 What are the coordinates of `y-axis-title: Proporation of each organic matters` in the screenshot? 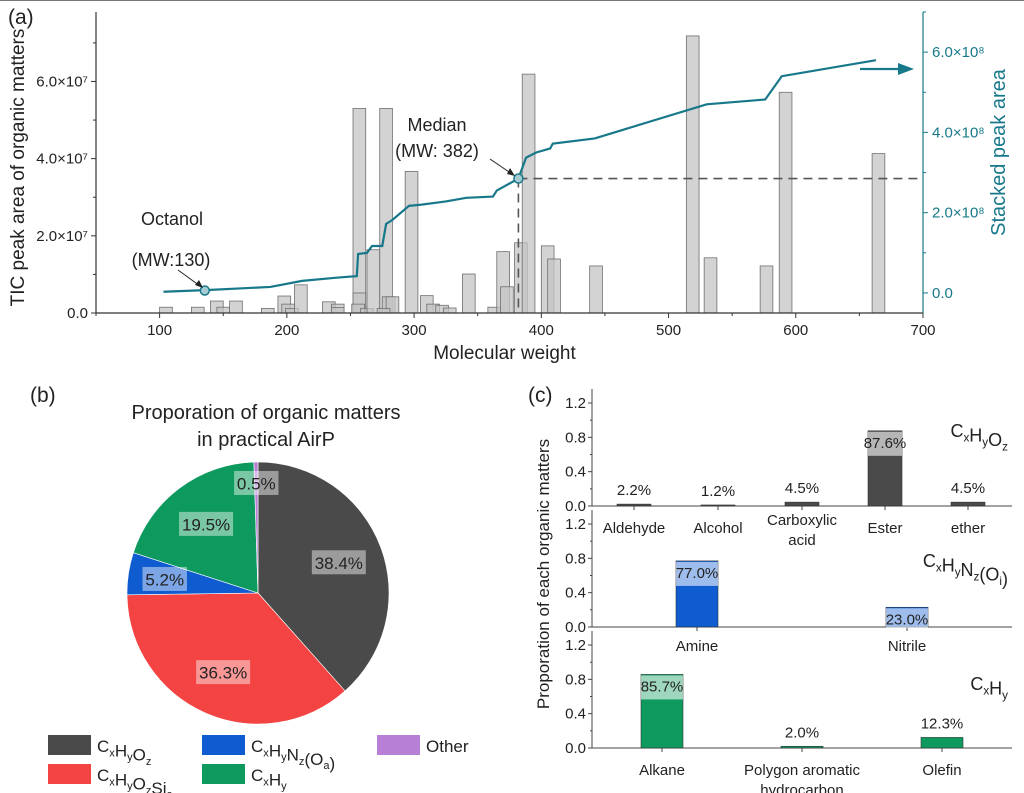 It's located at (543, 574).